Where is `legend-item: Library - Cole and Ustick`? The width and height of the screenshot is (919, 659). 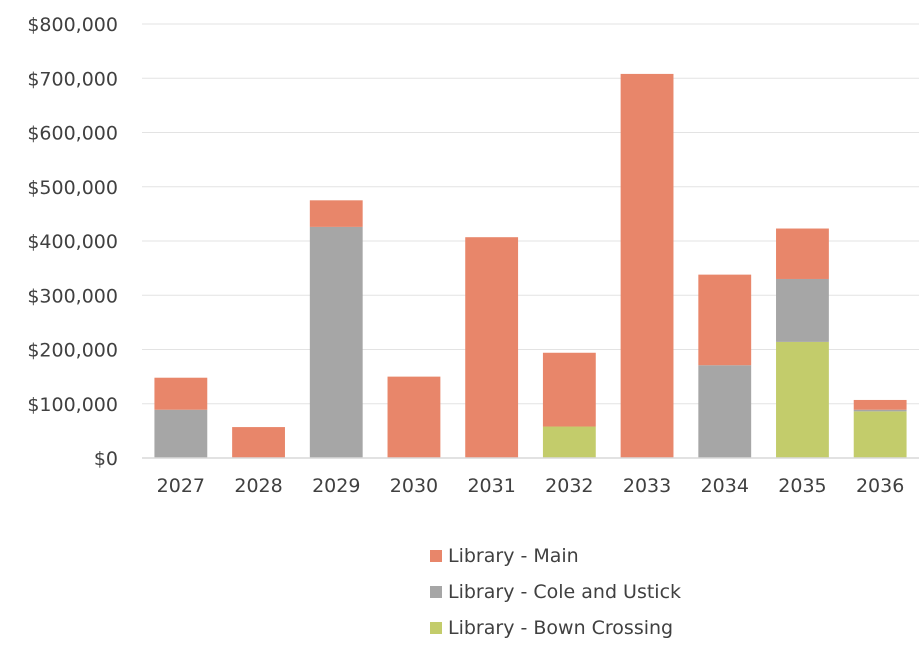 legend-item: Library - Cole and Ustick is located at coordinates (555, 592).